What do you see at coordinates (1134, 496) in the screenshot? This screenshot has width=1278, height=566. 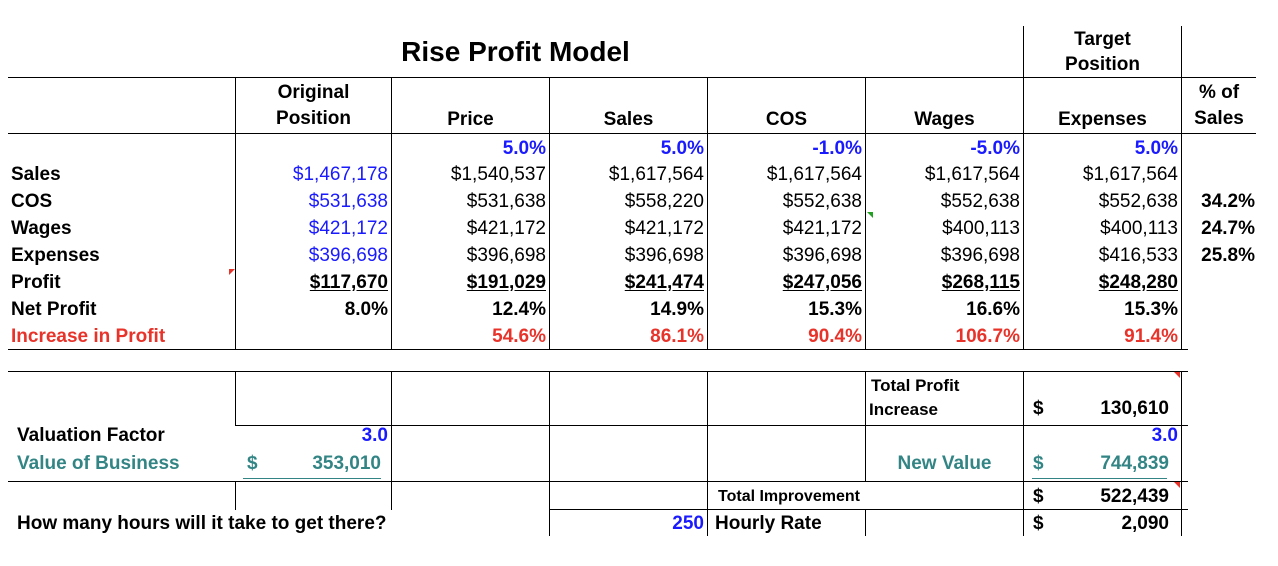 I see `total-improvement-value: 522,439` at bounding box center [1134, 496].